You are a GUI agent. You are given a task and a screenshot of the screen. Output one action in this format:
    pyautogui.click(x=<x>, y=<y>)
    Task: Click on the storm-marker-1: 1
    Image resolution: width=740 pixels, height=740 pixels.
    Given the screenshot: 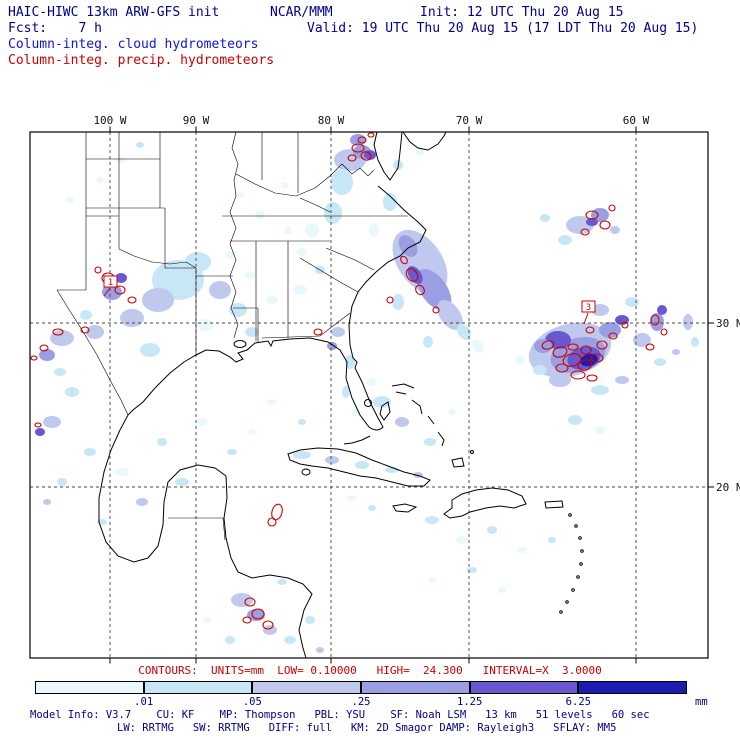 What is the action you would take?
    pyautogui.click(x=110, y=286)
    